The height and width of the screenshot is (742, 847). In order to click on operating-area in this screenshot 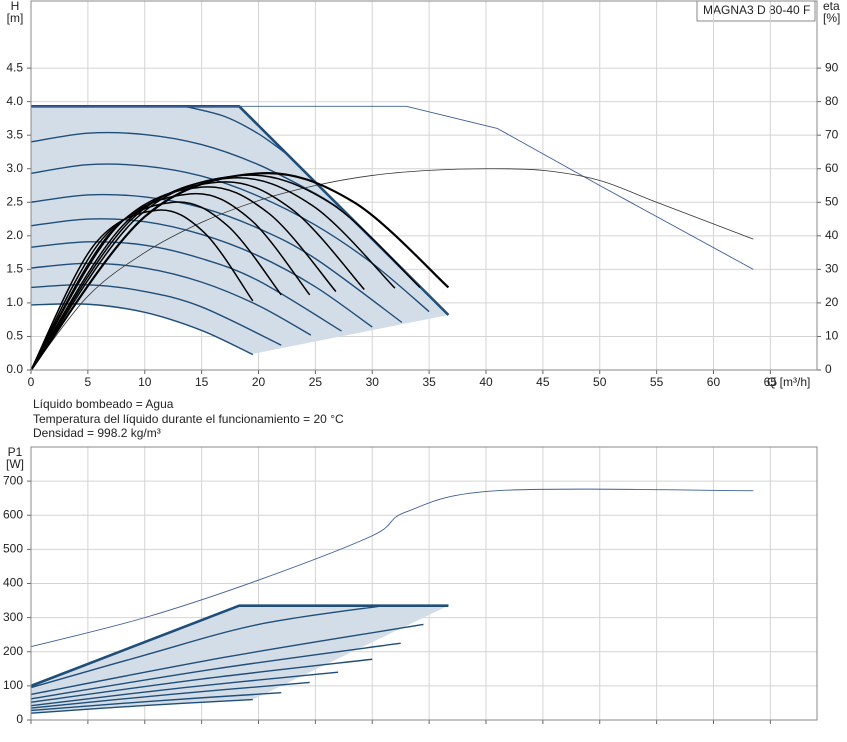, I will do `click(240, 659)`.